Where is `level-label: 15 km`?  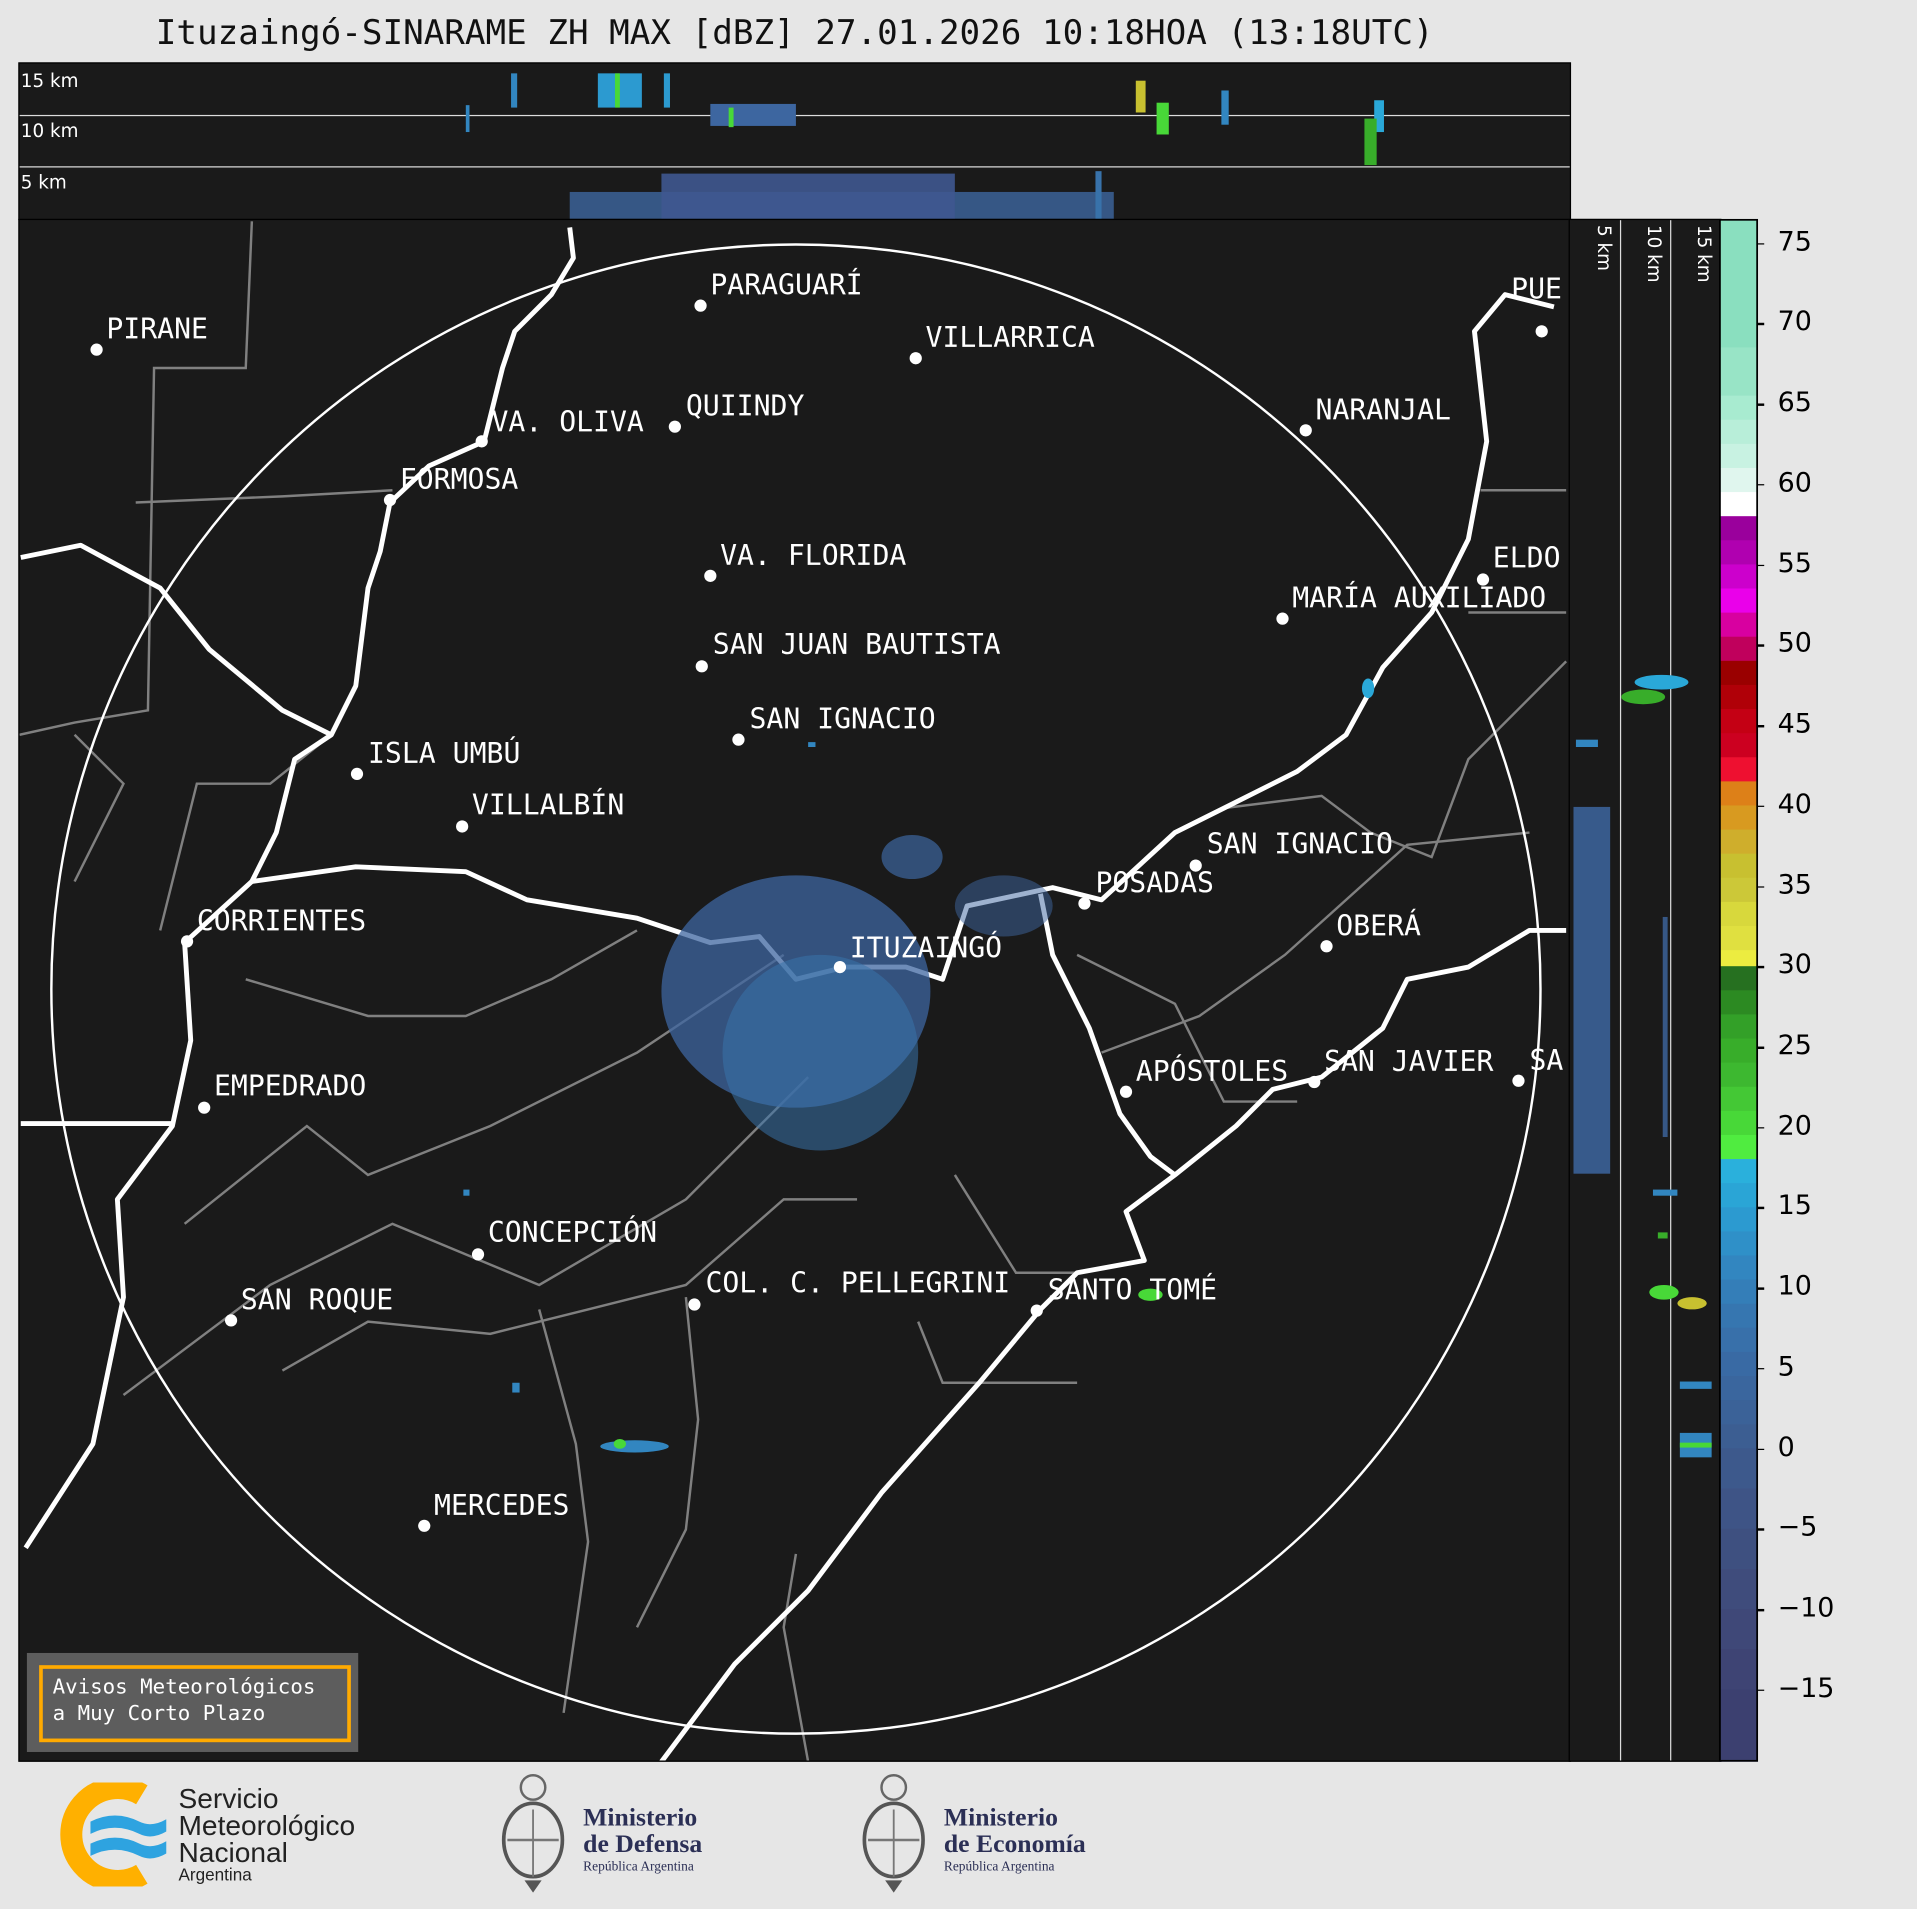 level-label: 15 km is located at coordinates (49, 80).